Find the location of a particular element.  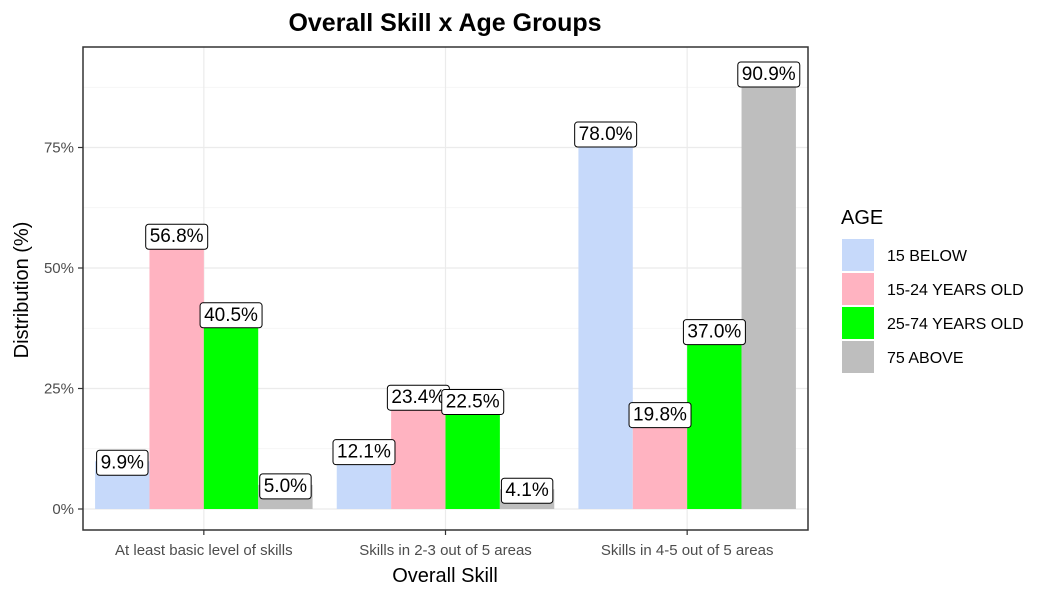

legend-item: 25-74 YEARS OLD is located at coordinates (932, 323).